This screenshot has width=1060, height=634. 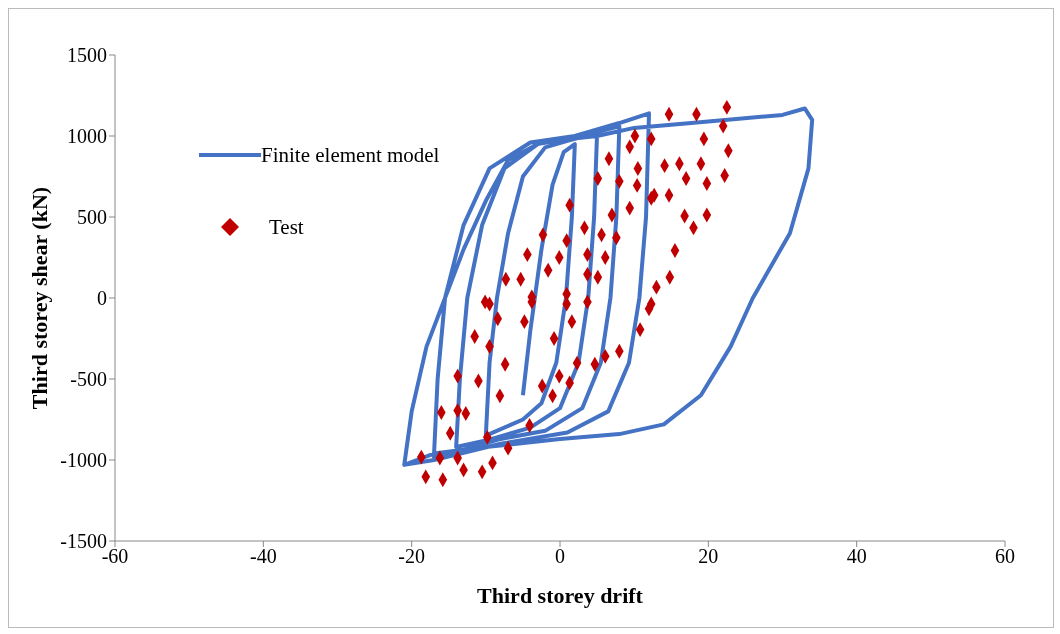 What do you see at coordinates (560, 595) in the screenshot?
I see `x-axis-title: Third storey drift` at bounding box center [560, 595].